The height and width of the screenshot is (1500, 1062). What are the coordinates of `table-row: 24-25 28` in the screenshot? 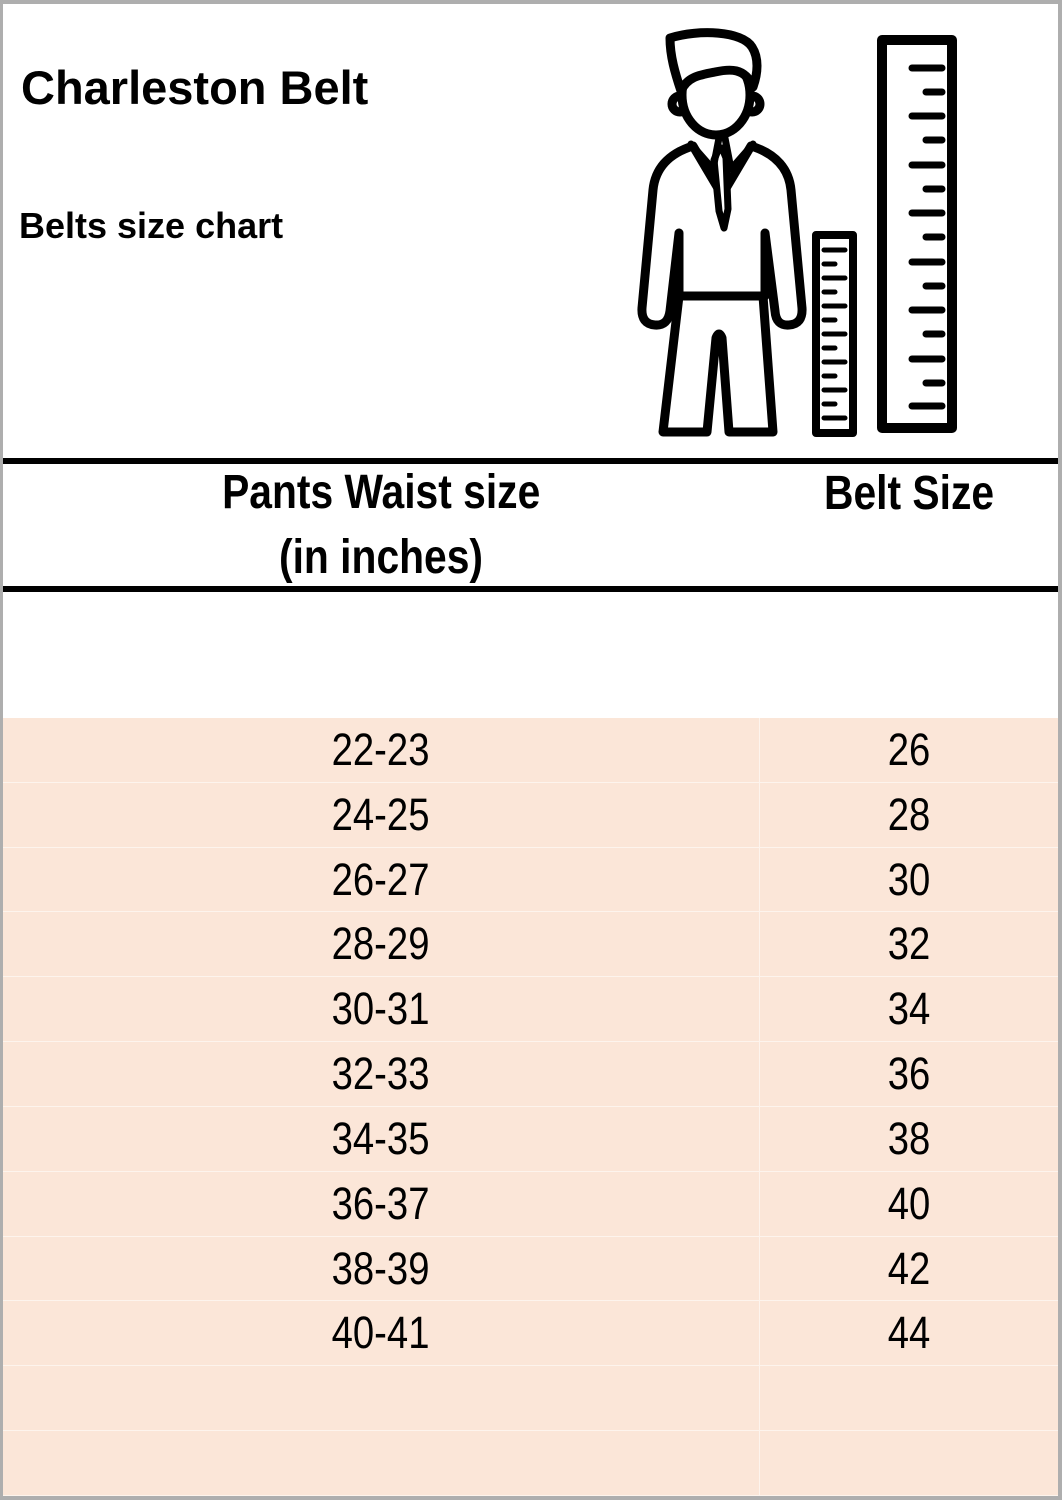 It's located at (530, 815).